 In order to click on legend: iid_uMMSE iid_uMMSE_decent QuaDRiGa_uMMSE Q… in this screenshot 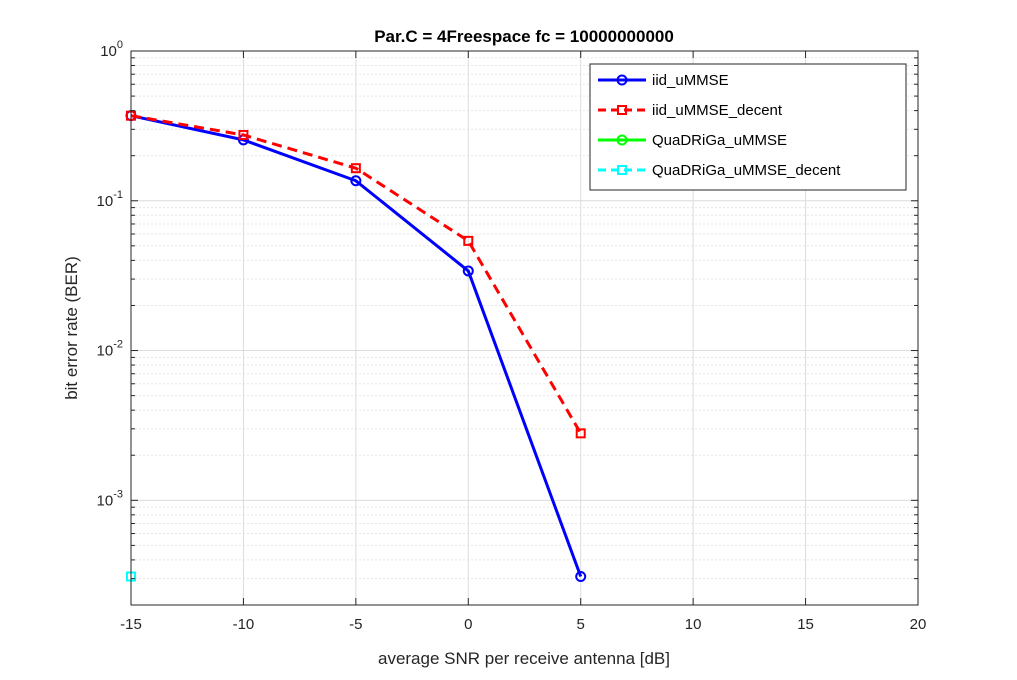, I will do `click(748, 127)`.